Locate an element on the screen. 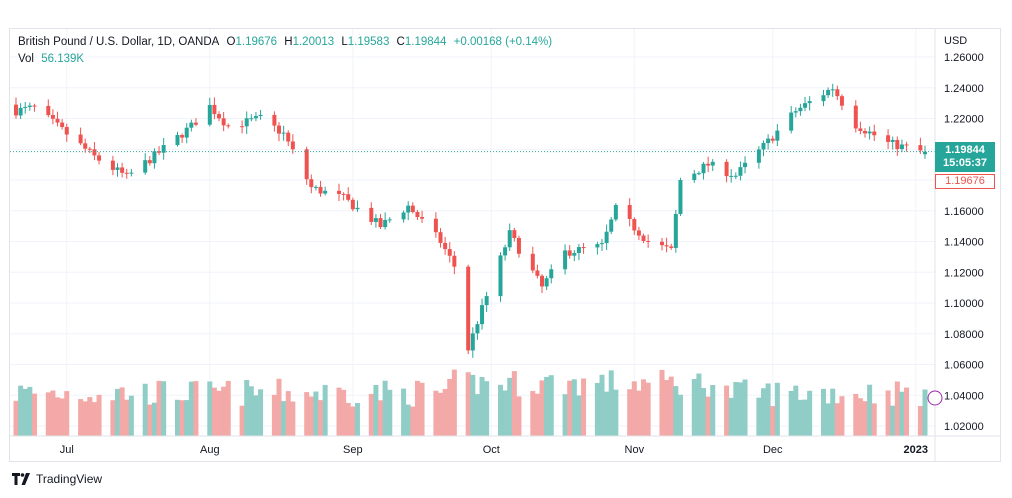 This screenshot has width=1012, height=498. close-label: C is located at coordinates (400, 42).